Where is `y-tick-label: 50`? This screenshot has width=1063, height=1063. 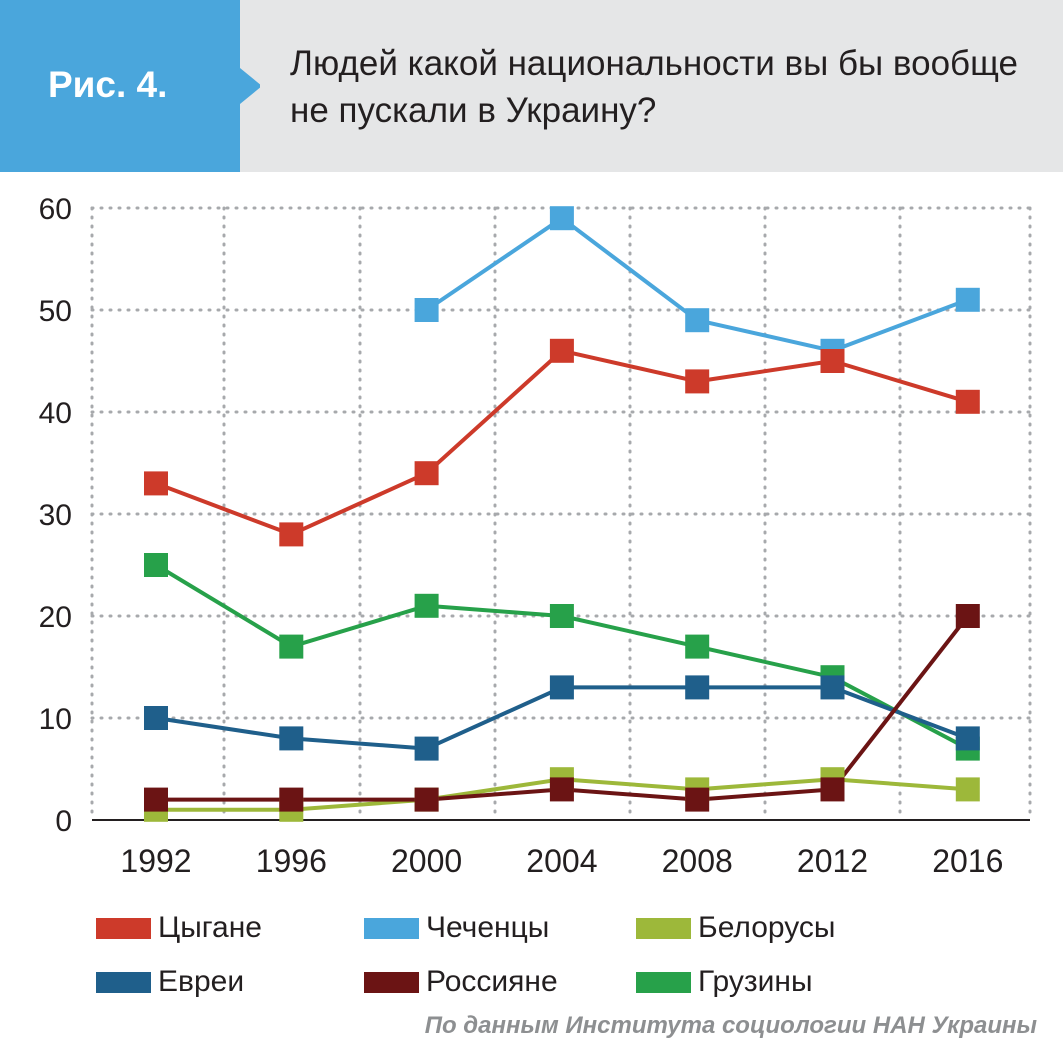
y-tick-label: 50 is located at coordinates (55, 311).